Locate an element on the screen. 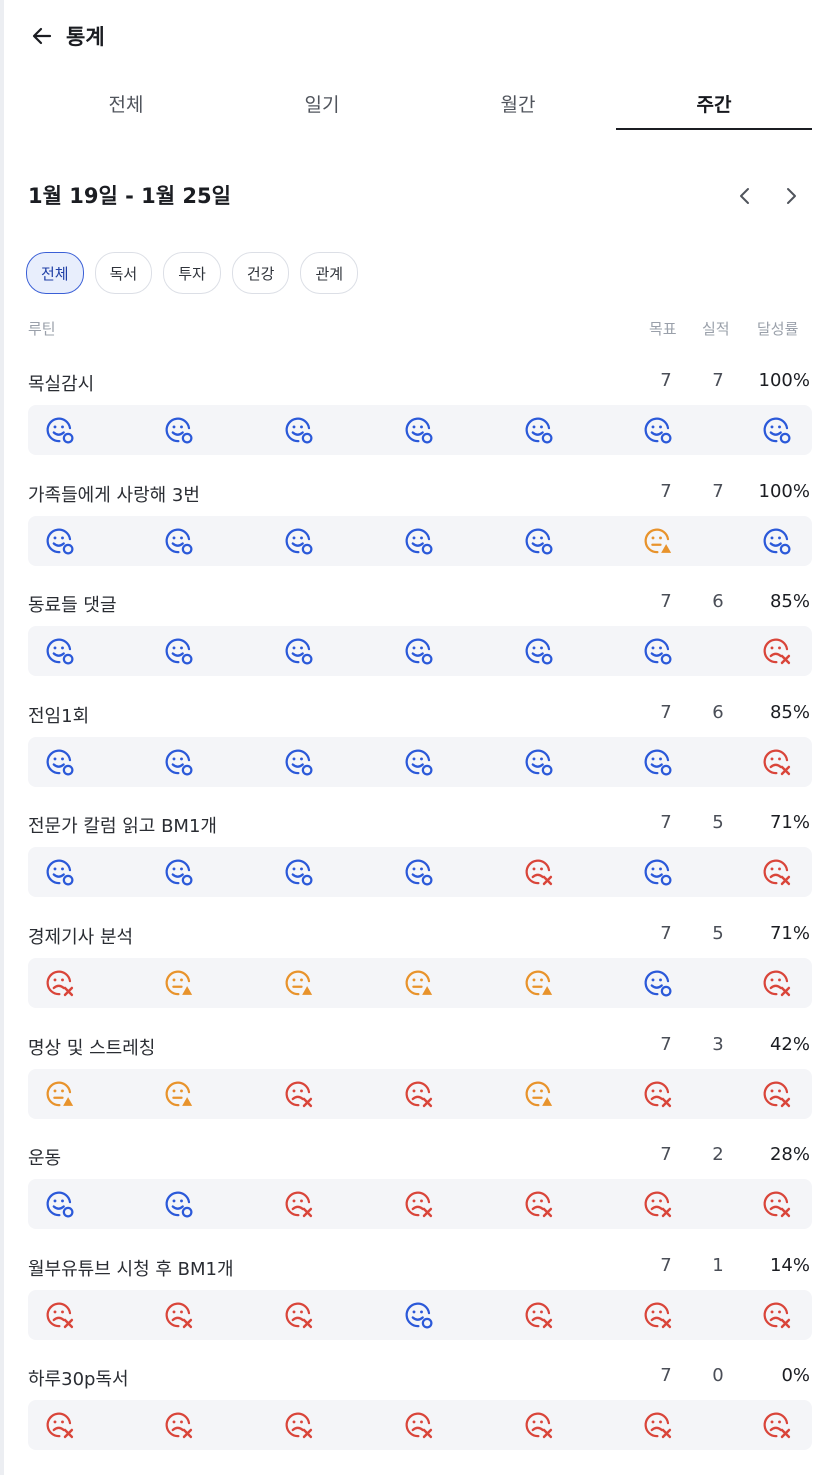 This screenshot has width=827, height=1475. routine-name: 동료들 댓글 is located at coordinates (72, 606).